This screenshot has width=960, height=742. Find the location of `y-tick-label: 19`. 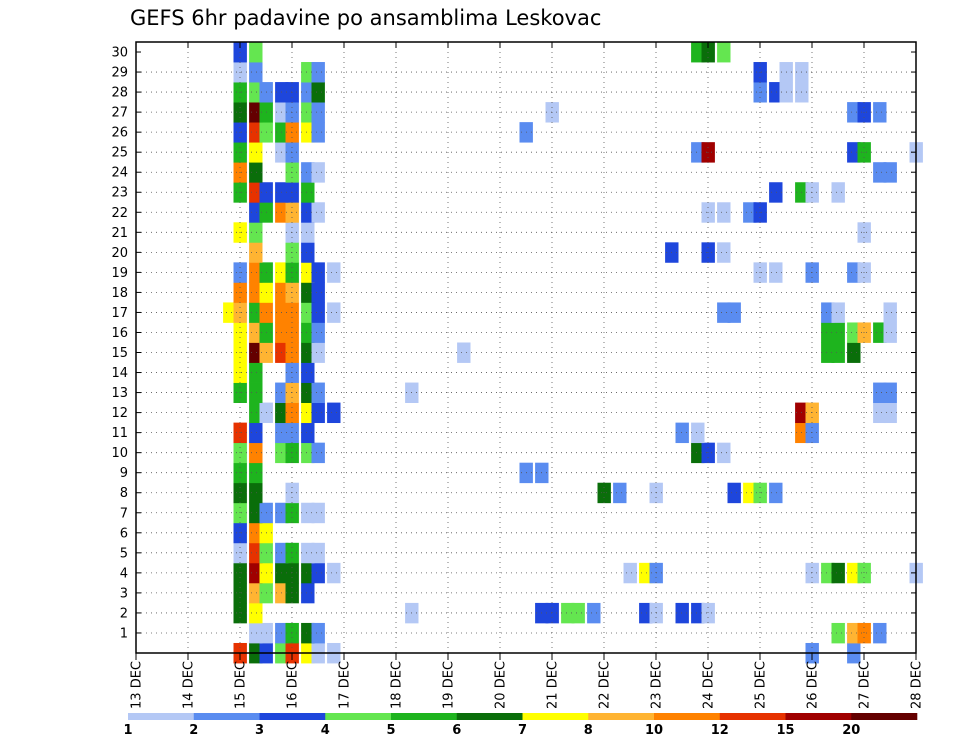

y-tick-label: 19 is located at coordinates (119, 273).